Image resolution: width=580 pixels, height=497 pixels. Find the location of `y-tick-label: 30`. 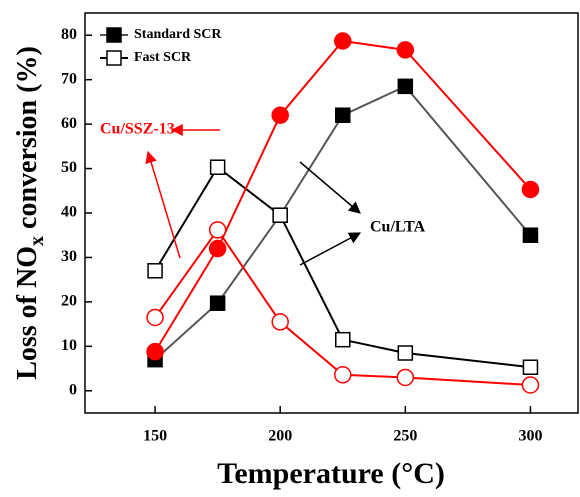

y-tick-label: 30 is located at coordinates (69, 256).